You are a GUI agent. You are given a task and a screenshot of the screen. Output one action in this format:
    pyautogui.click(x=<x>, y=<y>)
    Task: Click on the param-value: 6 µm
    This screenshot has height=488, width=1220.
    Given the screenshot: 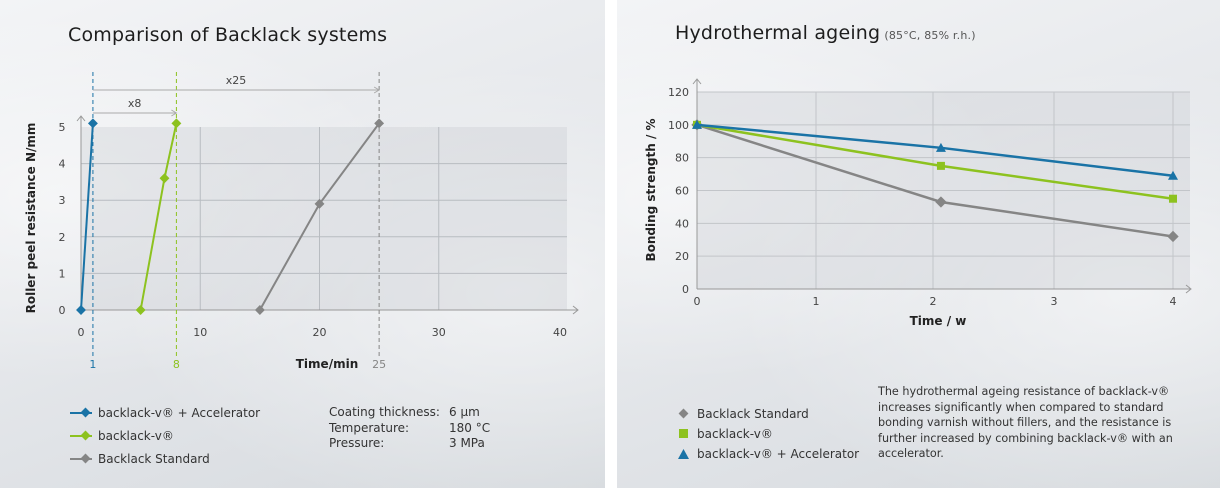 What is the action you would take?
    pyautogui.click(x=464, y=412)
    